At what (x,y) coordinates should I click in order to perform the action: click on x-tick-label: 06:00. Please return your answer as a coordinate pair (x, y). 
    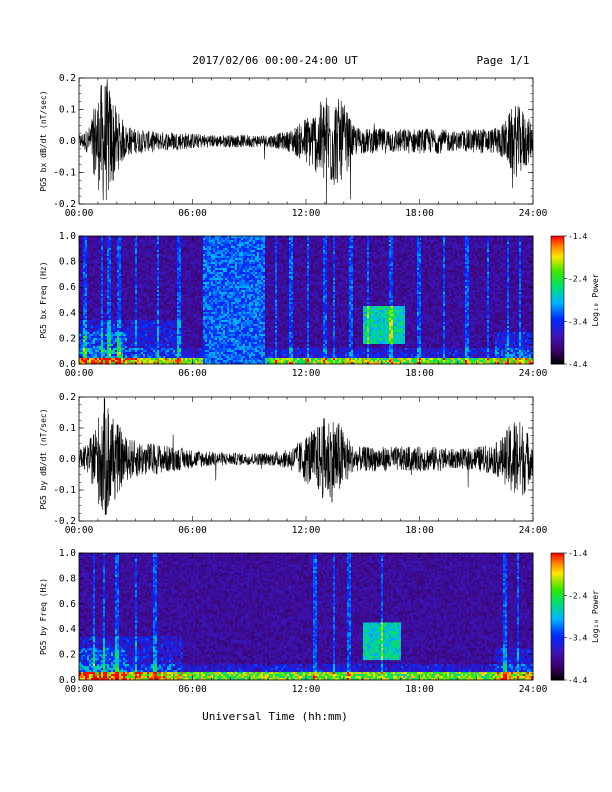
    Looking at the image, I should click on (192, 213).